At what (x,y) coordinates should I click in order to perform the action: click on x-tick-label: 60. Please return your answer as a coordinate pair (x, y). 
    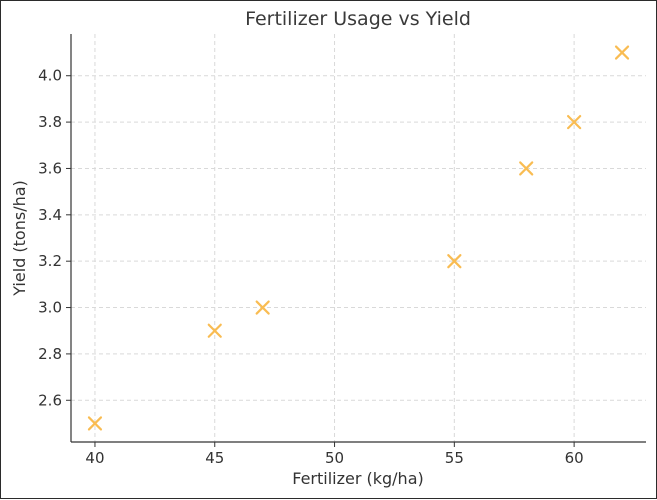
    Looking at the image, I should click on (574, 458).